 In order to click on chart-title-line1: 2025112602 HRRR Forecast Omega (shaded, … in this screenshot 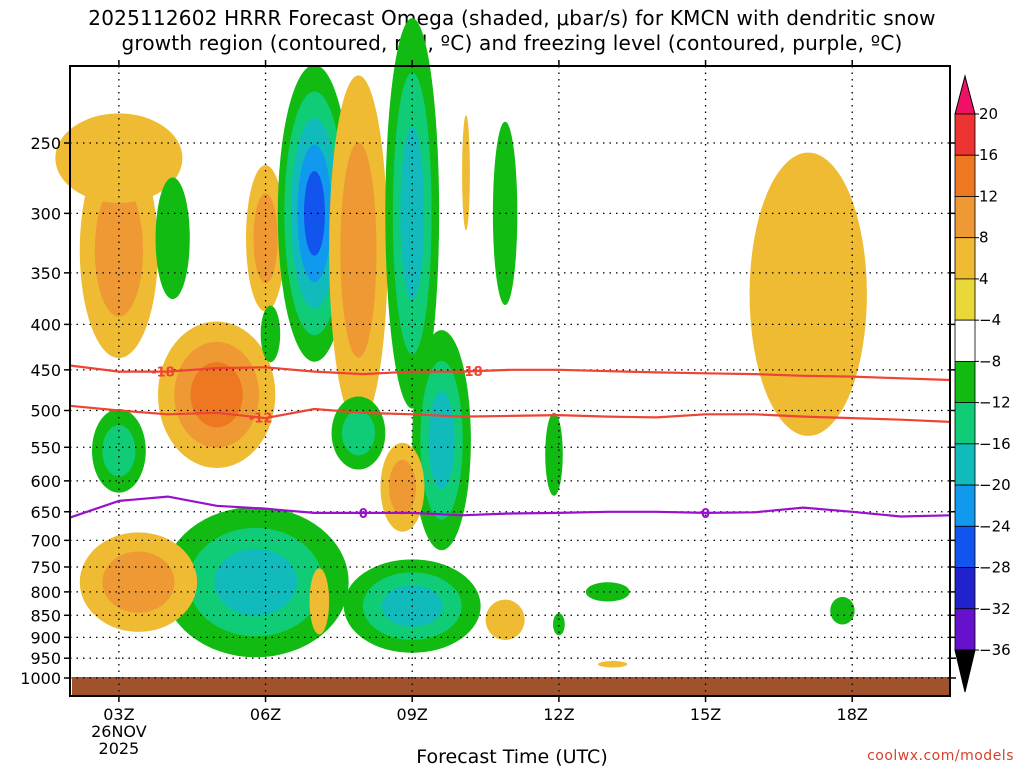, I will do `click(512, 18)`.